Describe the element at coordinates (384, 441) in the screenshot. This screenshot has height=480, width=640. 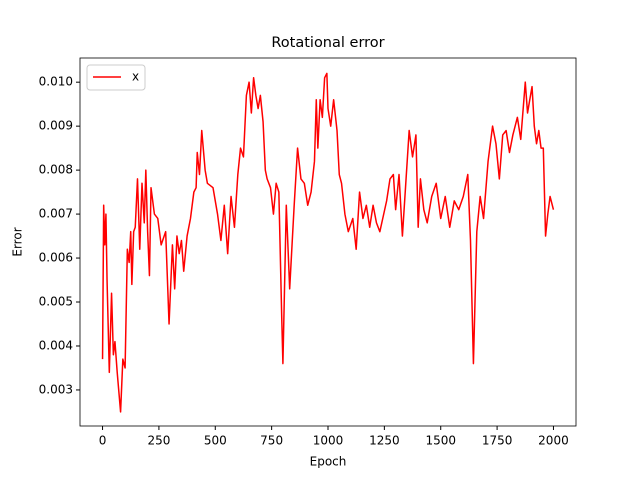
I see `x-tick-label: 1250` at that location.